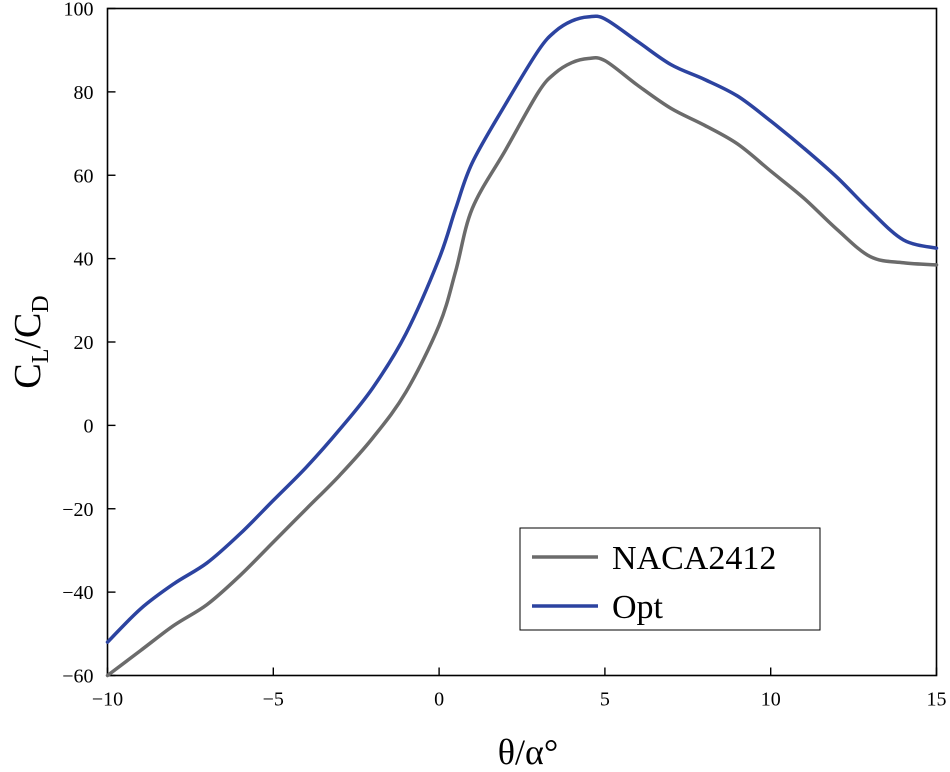  I want to click on legend-label-naca2412: NACA2412, so click(694, 558).